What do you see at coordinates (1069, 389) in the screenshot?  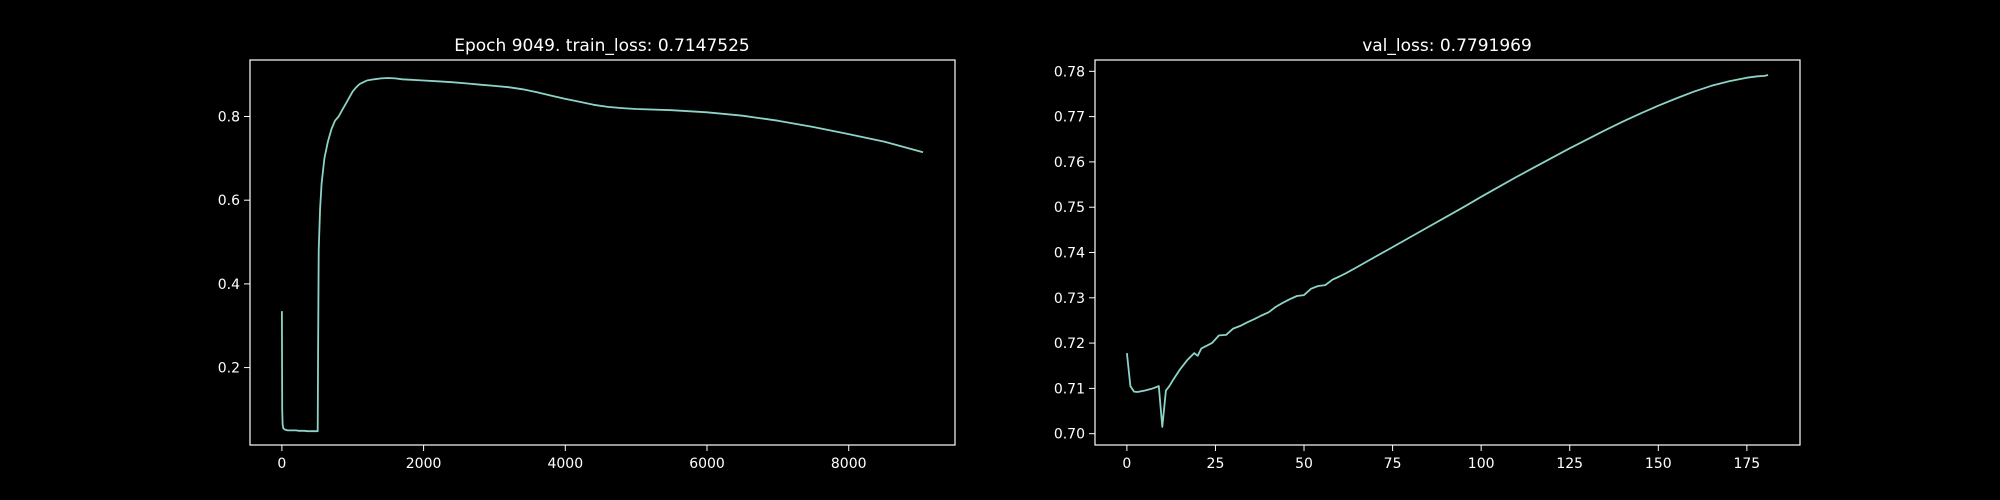 I see `val-loss-y-tick-label: 0.71` at bounding box center [1069, 389].